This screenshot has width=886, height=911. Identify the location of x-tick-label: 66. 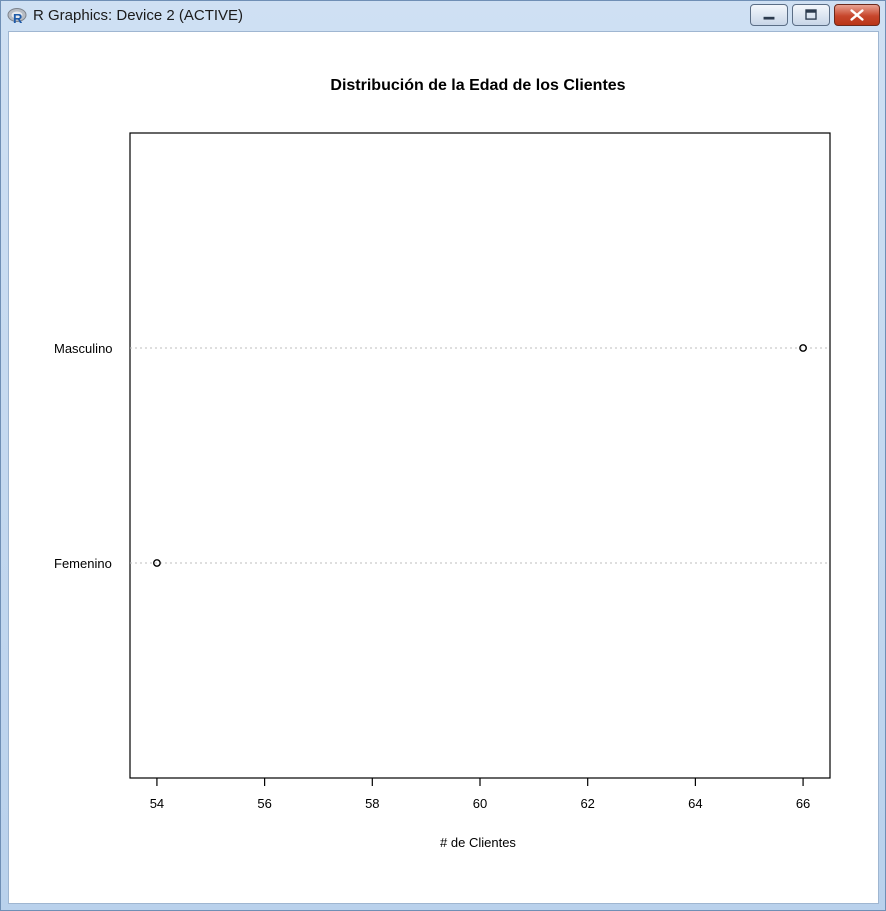
(803, 803).